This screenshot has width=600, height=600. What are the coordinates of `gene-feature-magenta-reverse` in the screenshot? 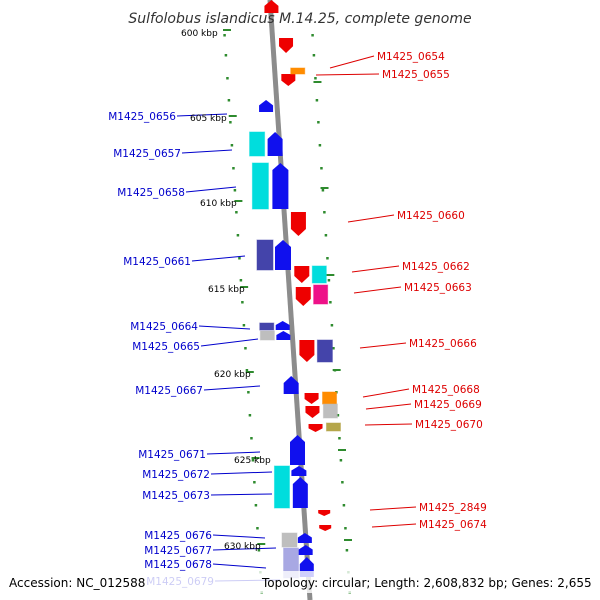 It's located at (321, 294).